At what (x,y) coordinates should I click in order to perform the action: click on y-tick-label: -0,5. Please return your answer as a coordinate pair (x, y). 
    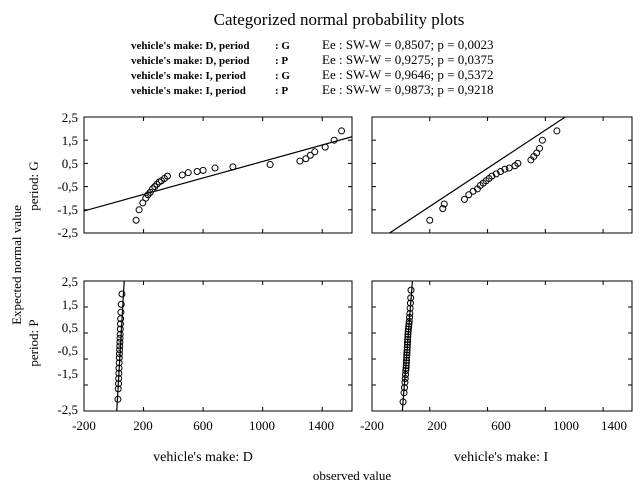
    Looking at the image, I should click on (67, 186).